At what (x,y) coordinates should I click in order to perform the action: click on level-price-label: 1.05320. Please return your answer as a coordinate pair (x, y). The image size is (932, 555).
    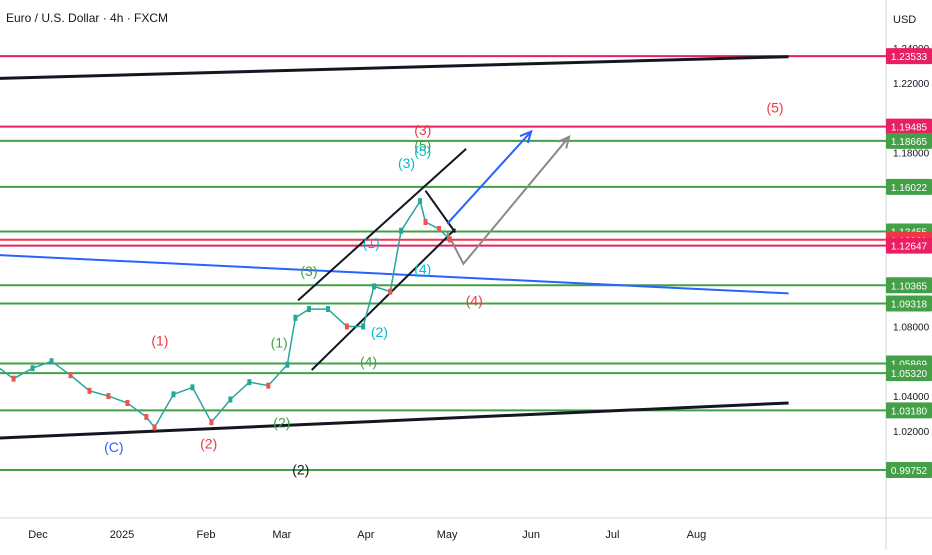
    Looking at the image, I should click on (909, 374).